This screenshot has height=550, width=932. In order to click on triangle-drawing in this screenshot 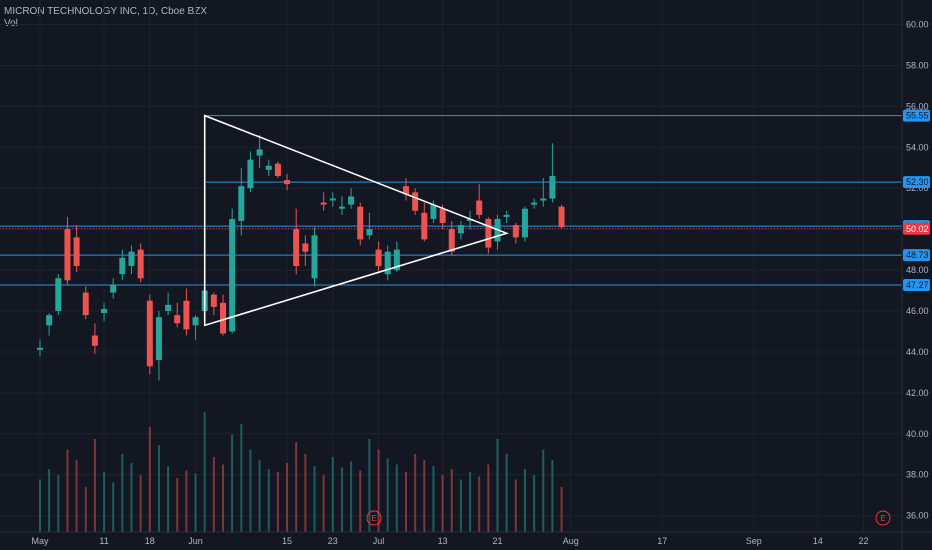, I will do `click(356, 220)`.